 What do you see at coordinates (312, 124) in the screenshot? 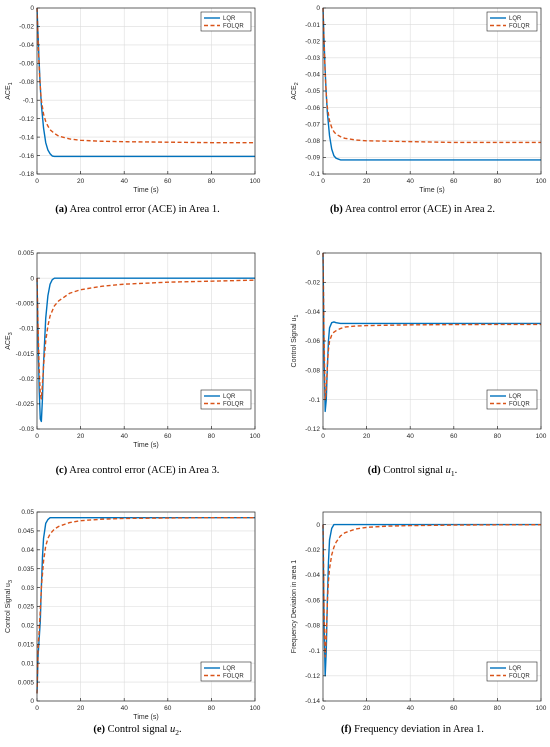
I see `y-tick-label: -0.07` at bounding box center [312, 124].